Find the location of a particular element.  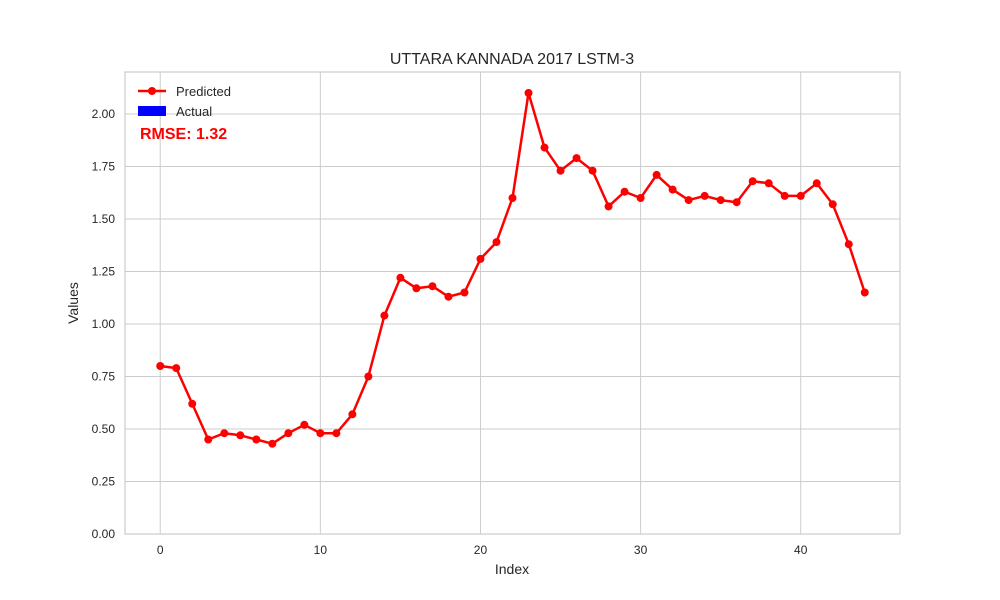

y-tick-label: 0.75 is located at coordinates (104, 377).